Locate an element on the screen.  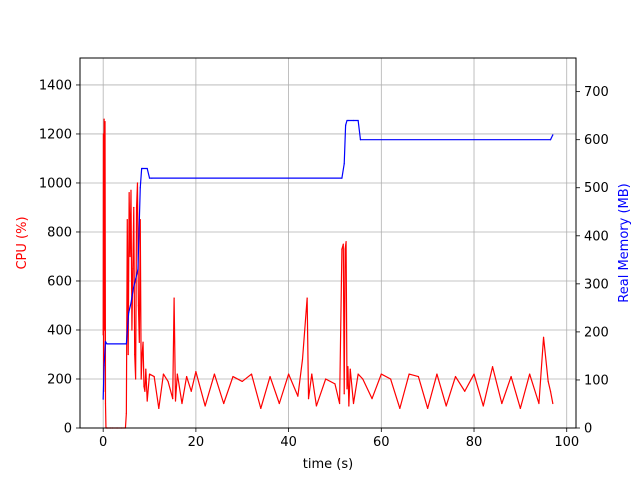
x-tick-label: 100 is located at coordinates (566, 442).